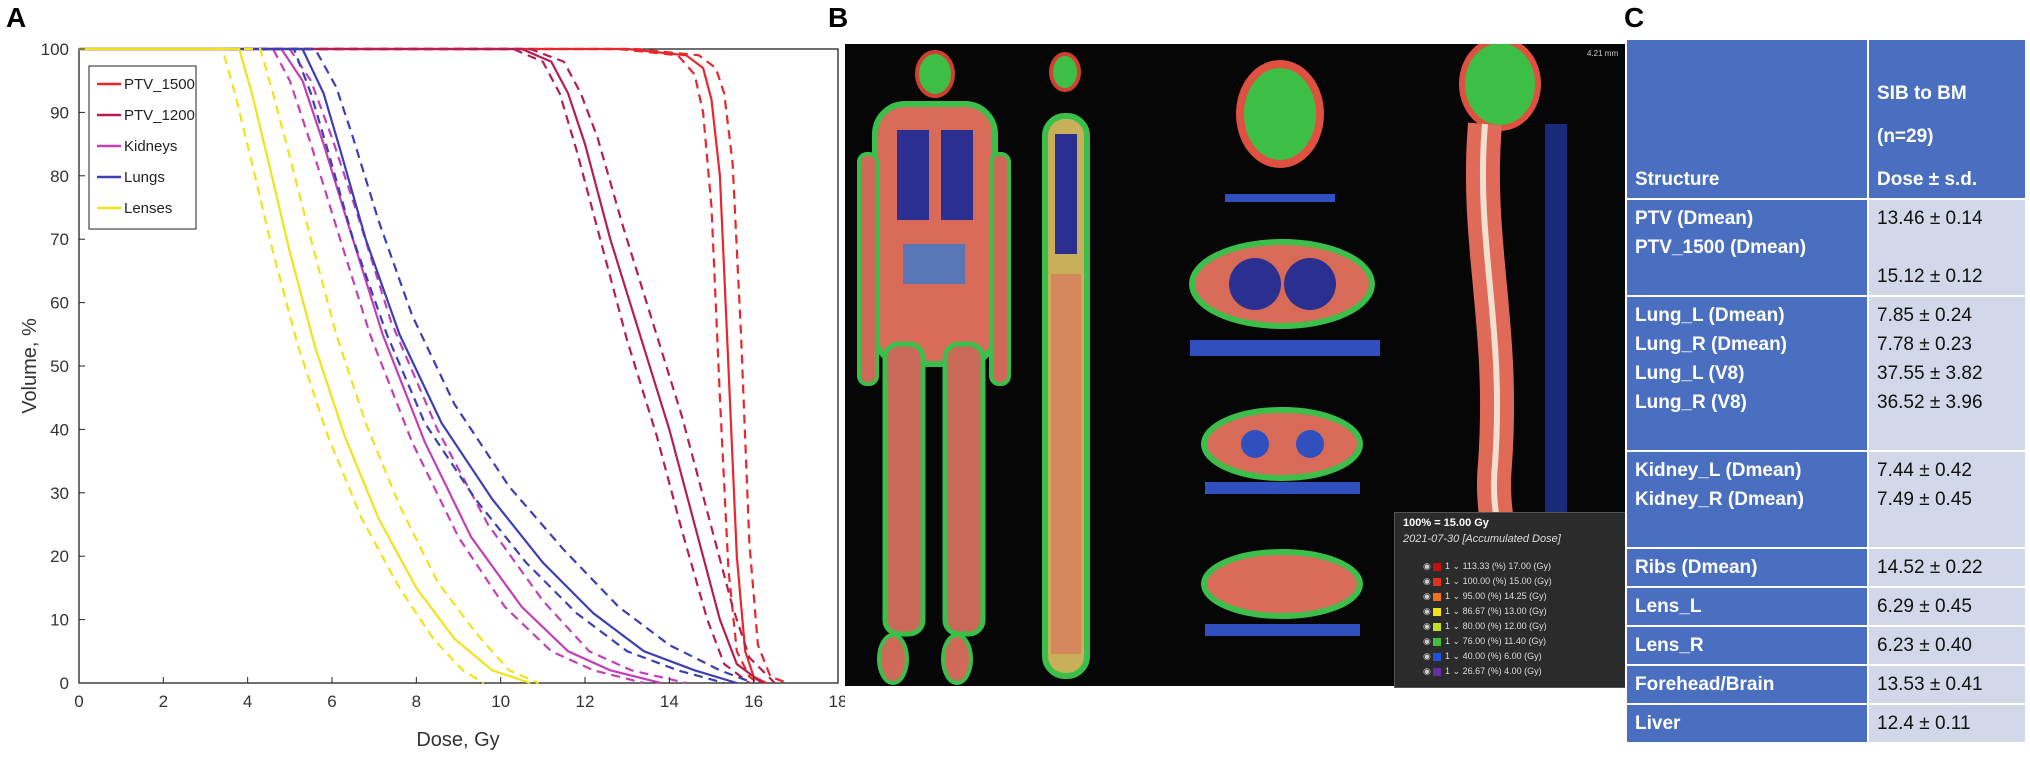 This screenshot has height=758, width=2030. Describe the element at coordinates (416, 701) in the screenshot. I see `x-tick-label: 8` at that location.